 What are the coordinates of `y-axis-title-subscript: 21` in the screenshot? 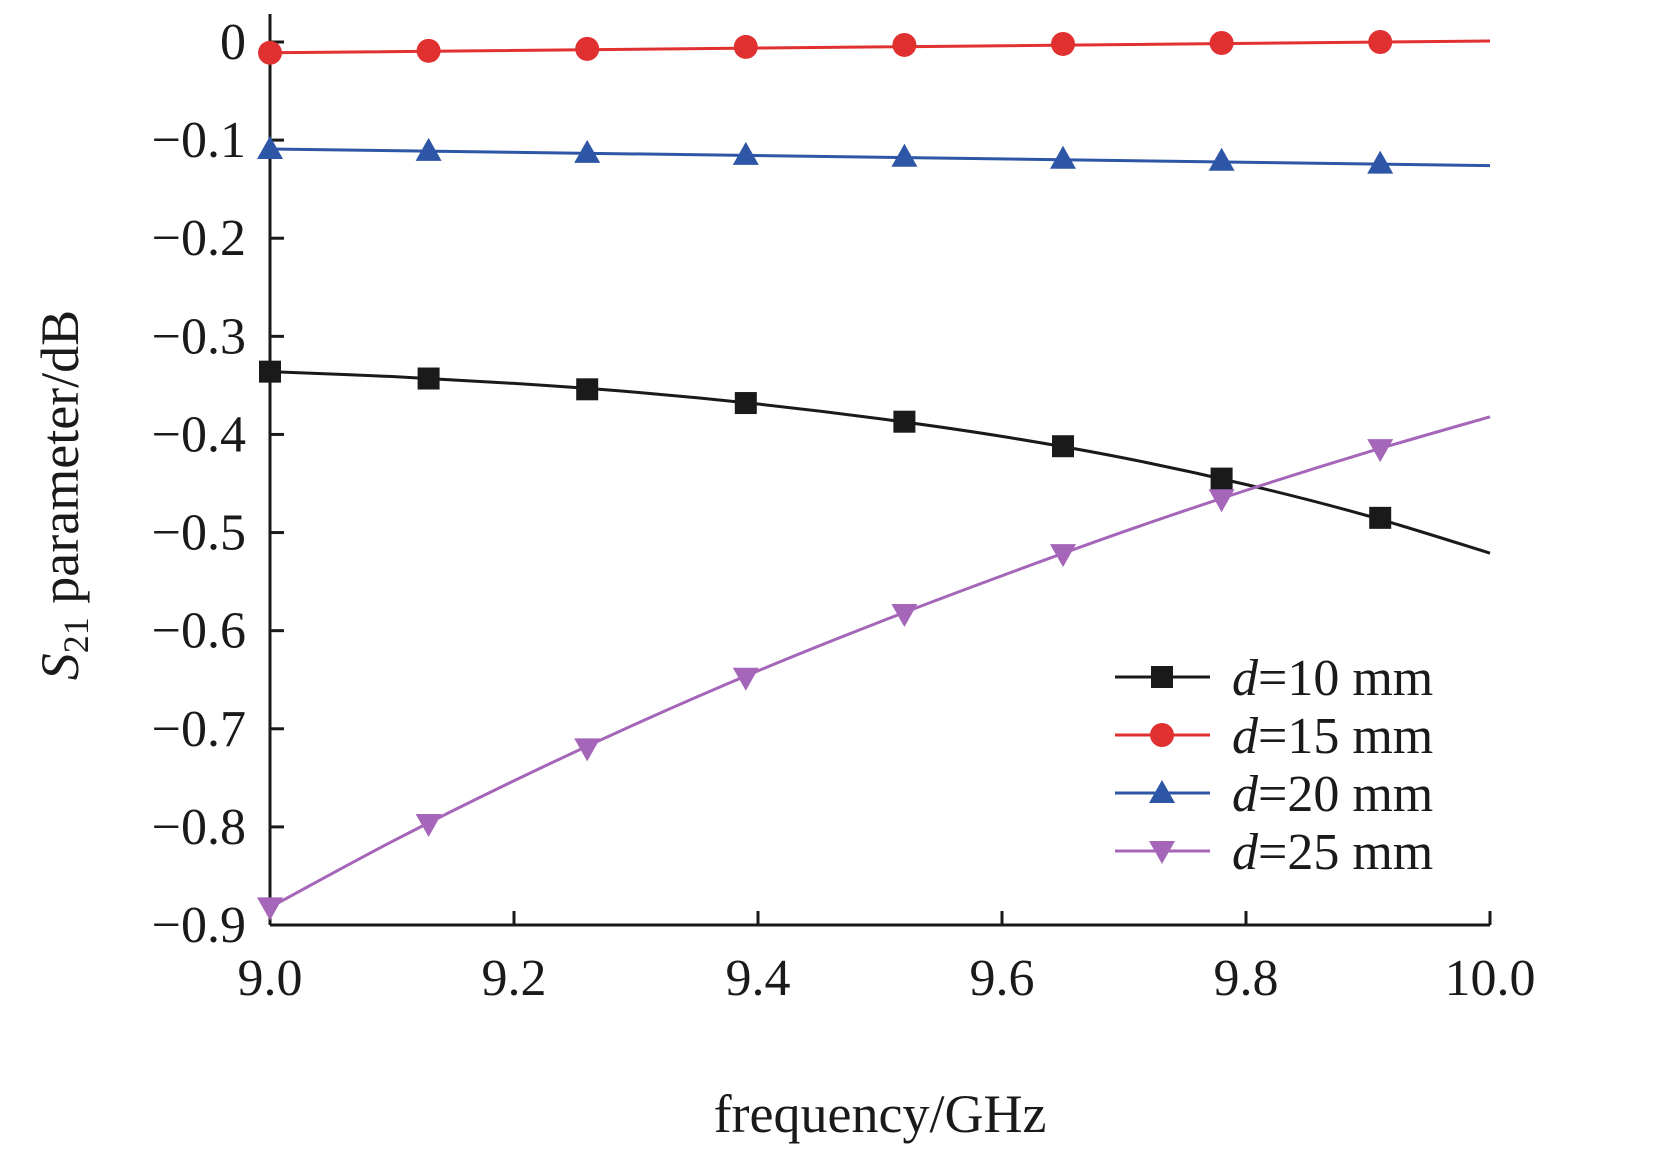 It's located at (76, 635).